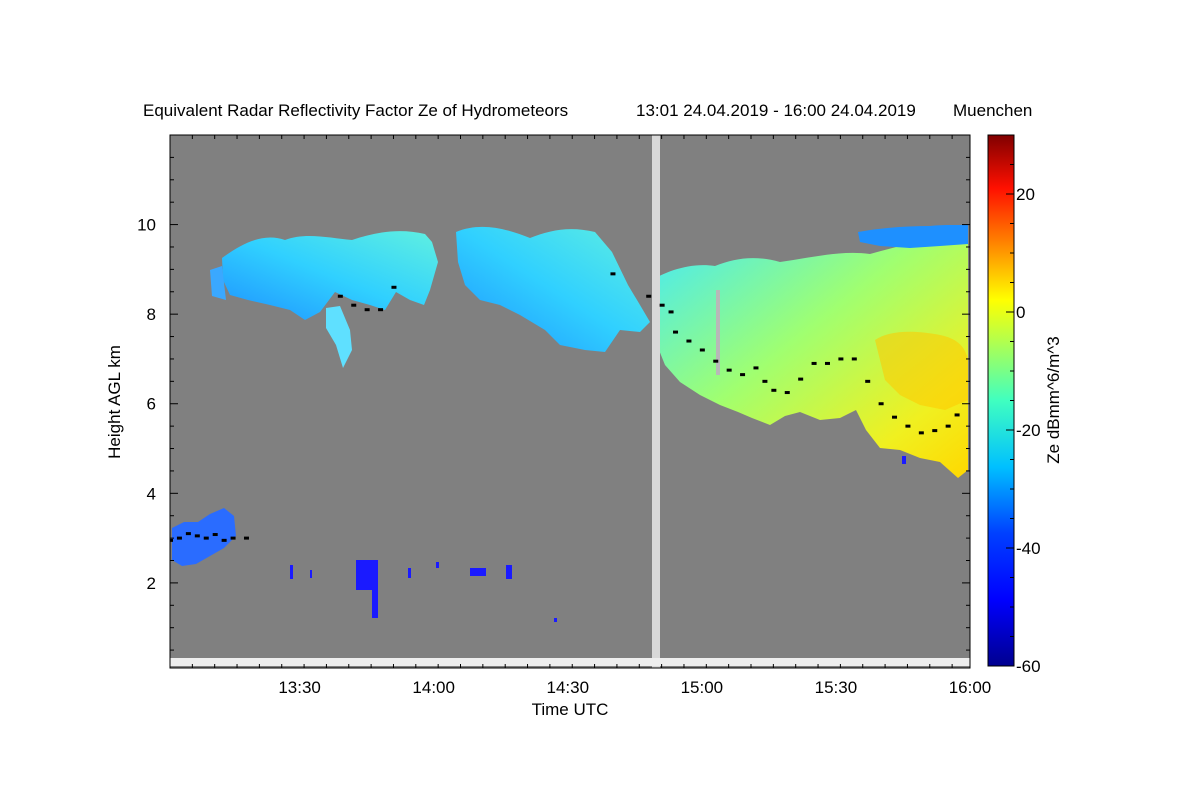  Describe the element at coordinates (299, 687) in the screenshot. I see `x-tick-label: 13:30` at that location.